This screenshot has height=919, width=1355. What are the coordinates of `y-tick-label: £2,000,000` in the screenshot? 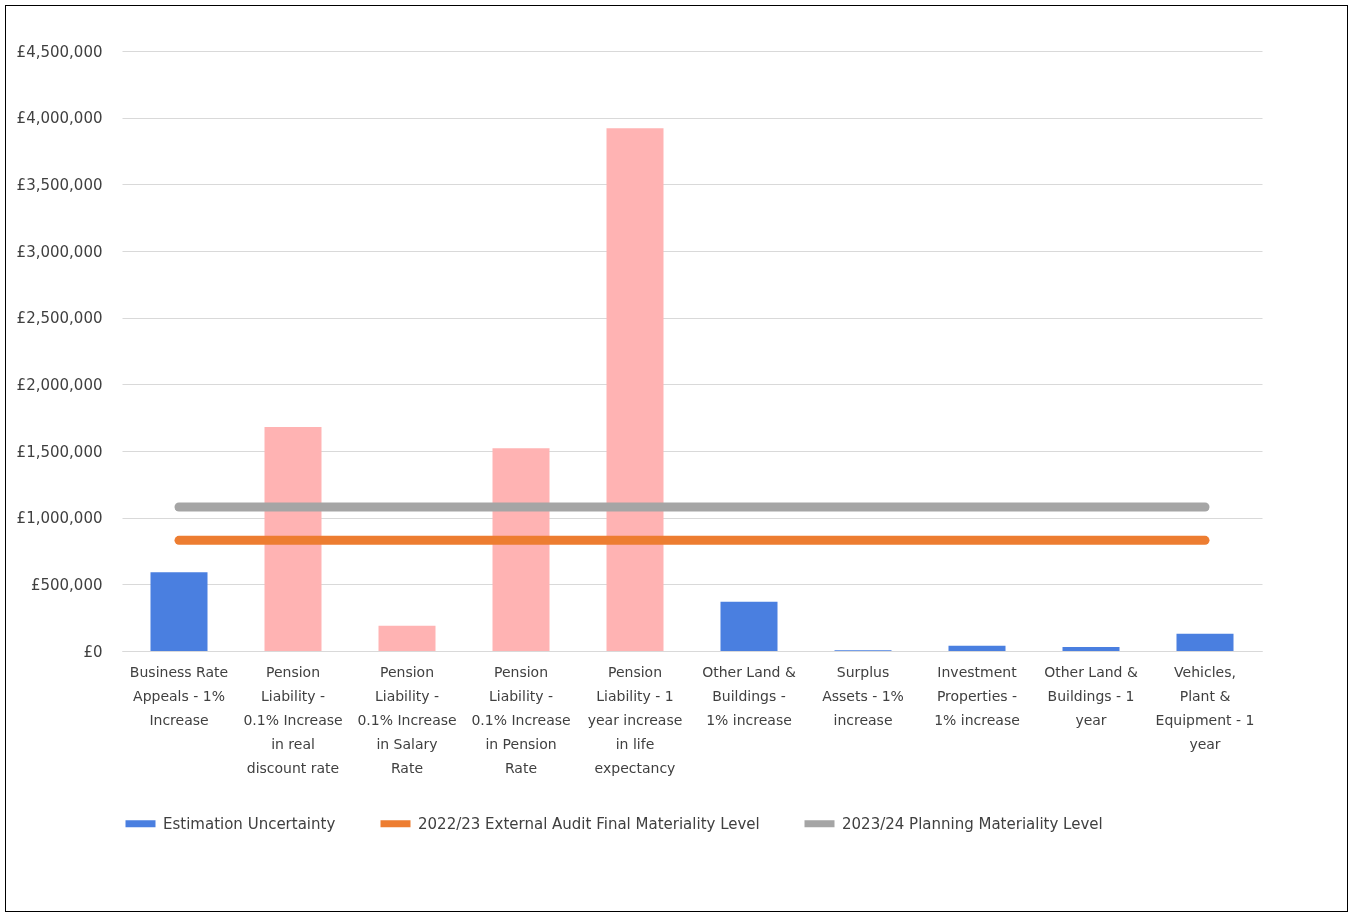 It's located at (59, 384).